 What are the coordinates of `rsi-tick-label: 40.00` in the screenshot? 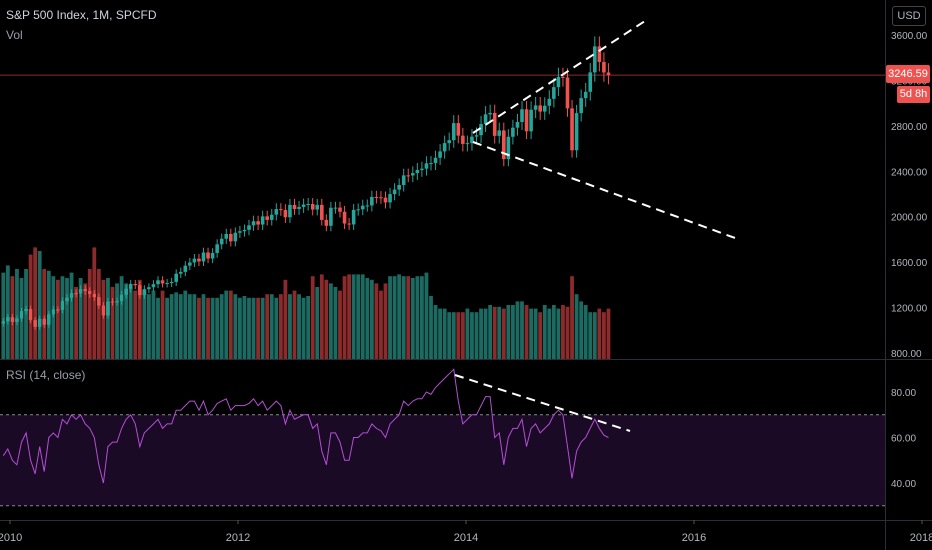 It's located at (903, 484).